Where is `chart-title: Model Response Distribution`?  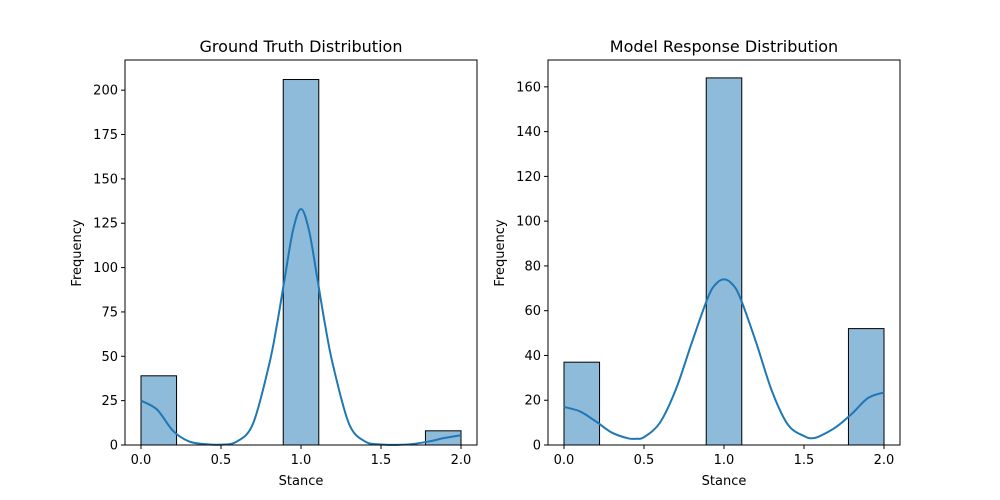 chart-title: Model Response Distribution is located at coordinates (724, 46).